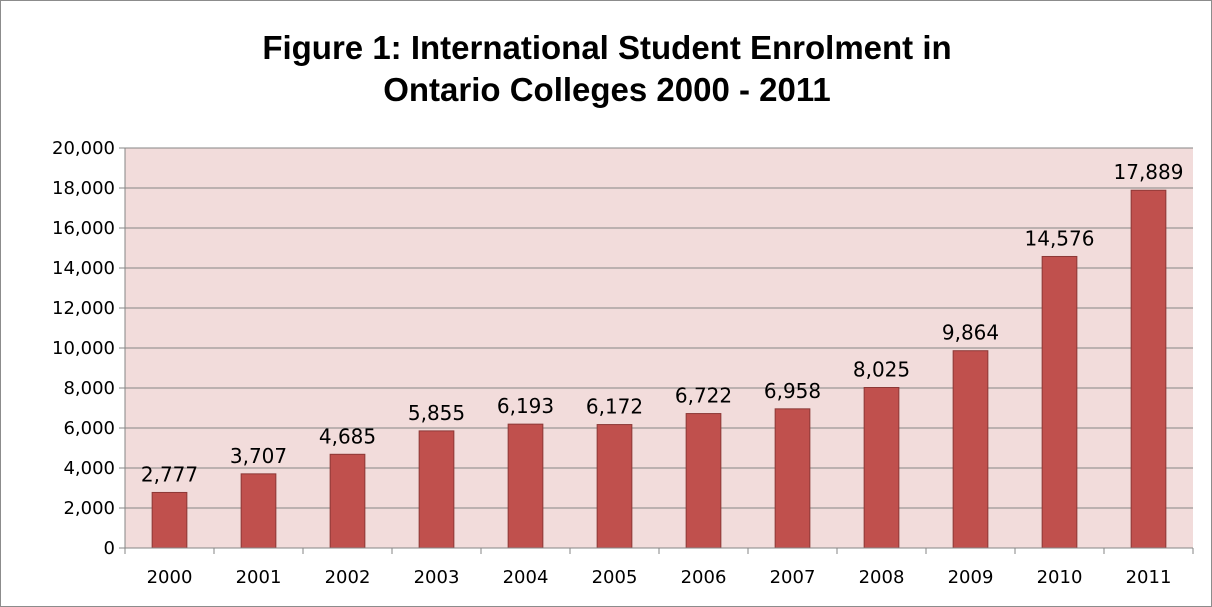  Describe the element at coordinates (258, 511) in the screenshot. I see `bar-2001` at that location.